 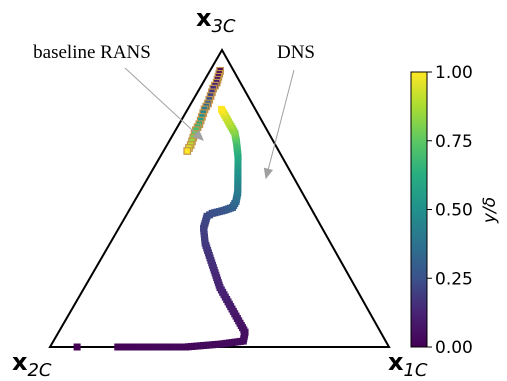 What do you see at coordinates (454, 73) in the screenshot?
I see `colorbar-tick-label: 1.00` at bounding box center [454, 73].